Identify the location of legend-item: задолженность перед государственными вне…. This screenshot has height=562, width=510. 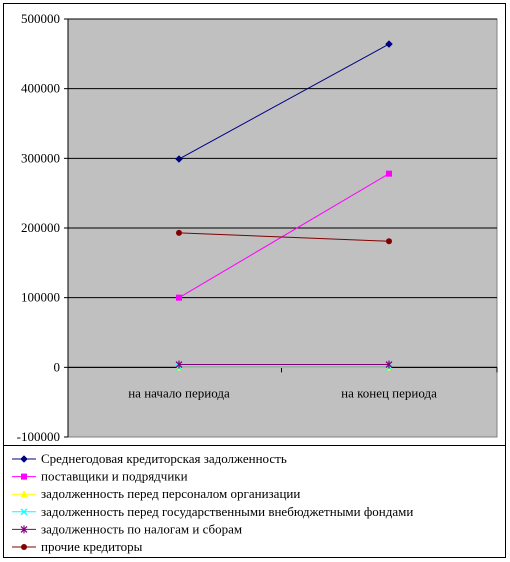
(212, 511).